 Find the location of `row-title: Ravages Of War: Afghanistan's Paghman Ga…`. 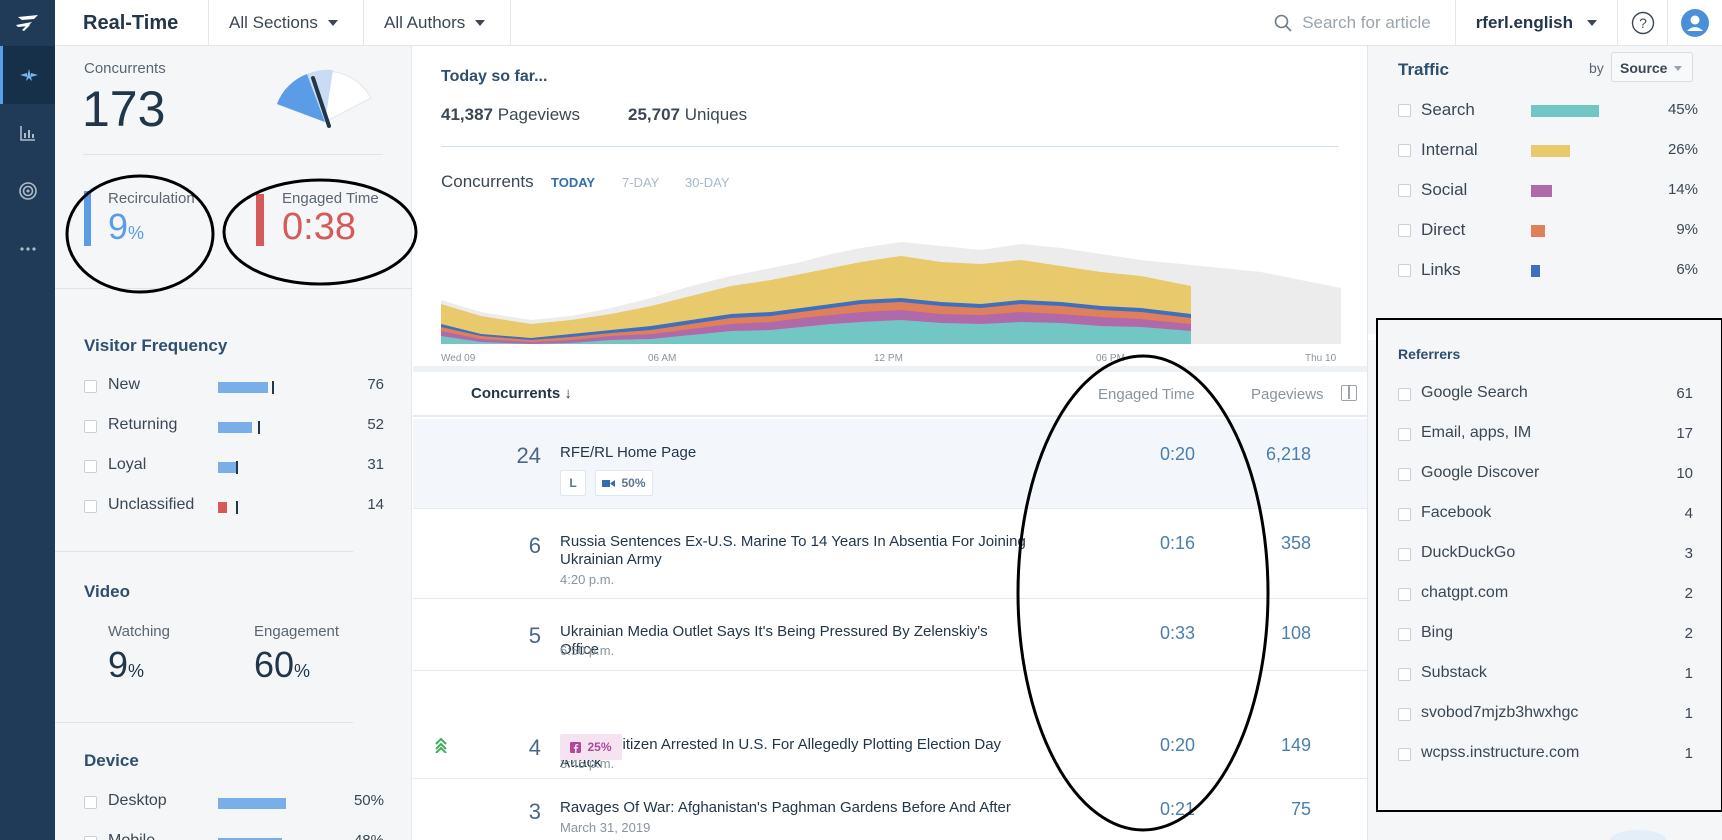

row-title: Ravages Of War: Afghanistan's Paghman Ga… is located at coordinates (785, 807).